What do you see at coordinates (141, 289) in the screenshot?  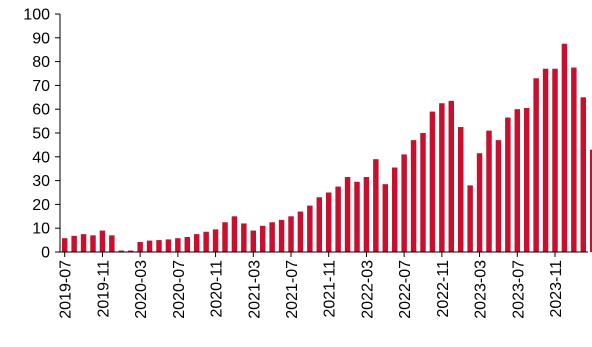 I see `x-tick-label: 2020-03` at bounding box center [141, 289].